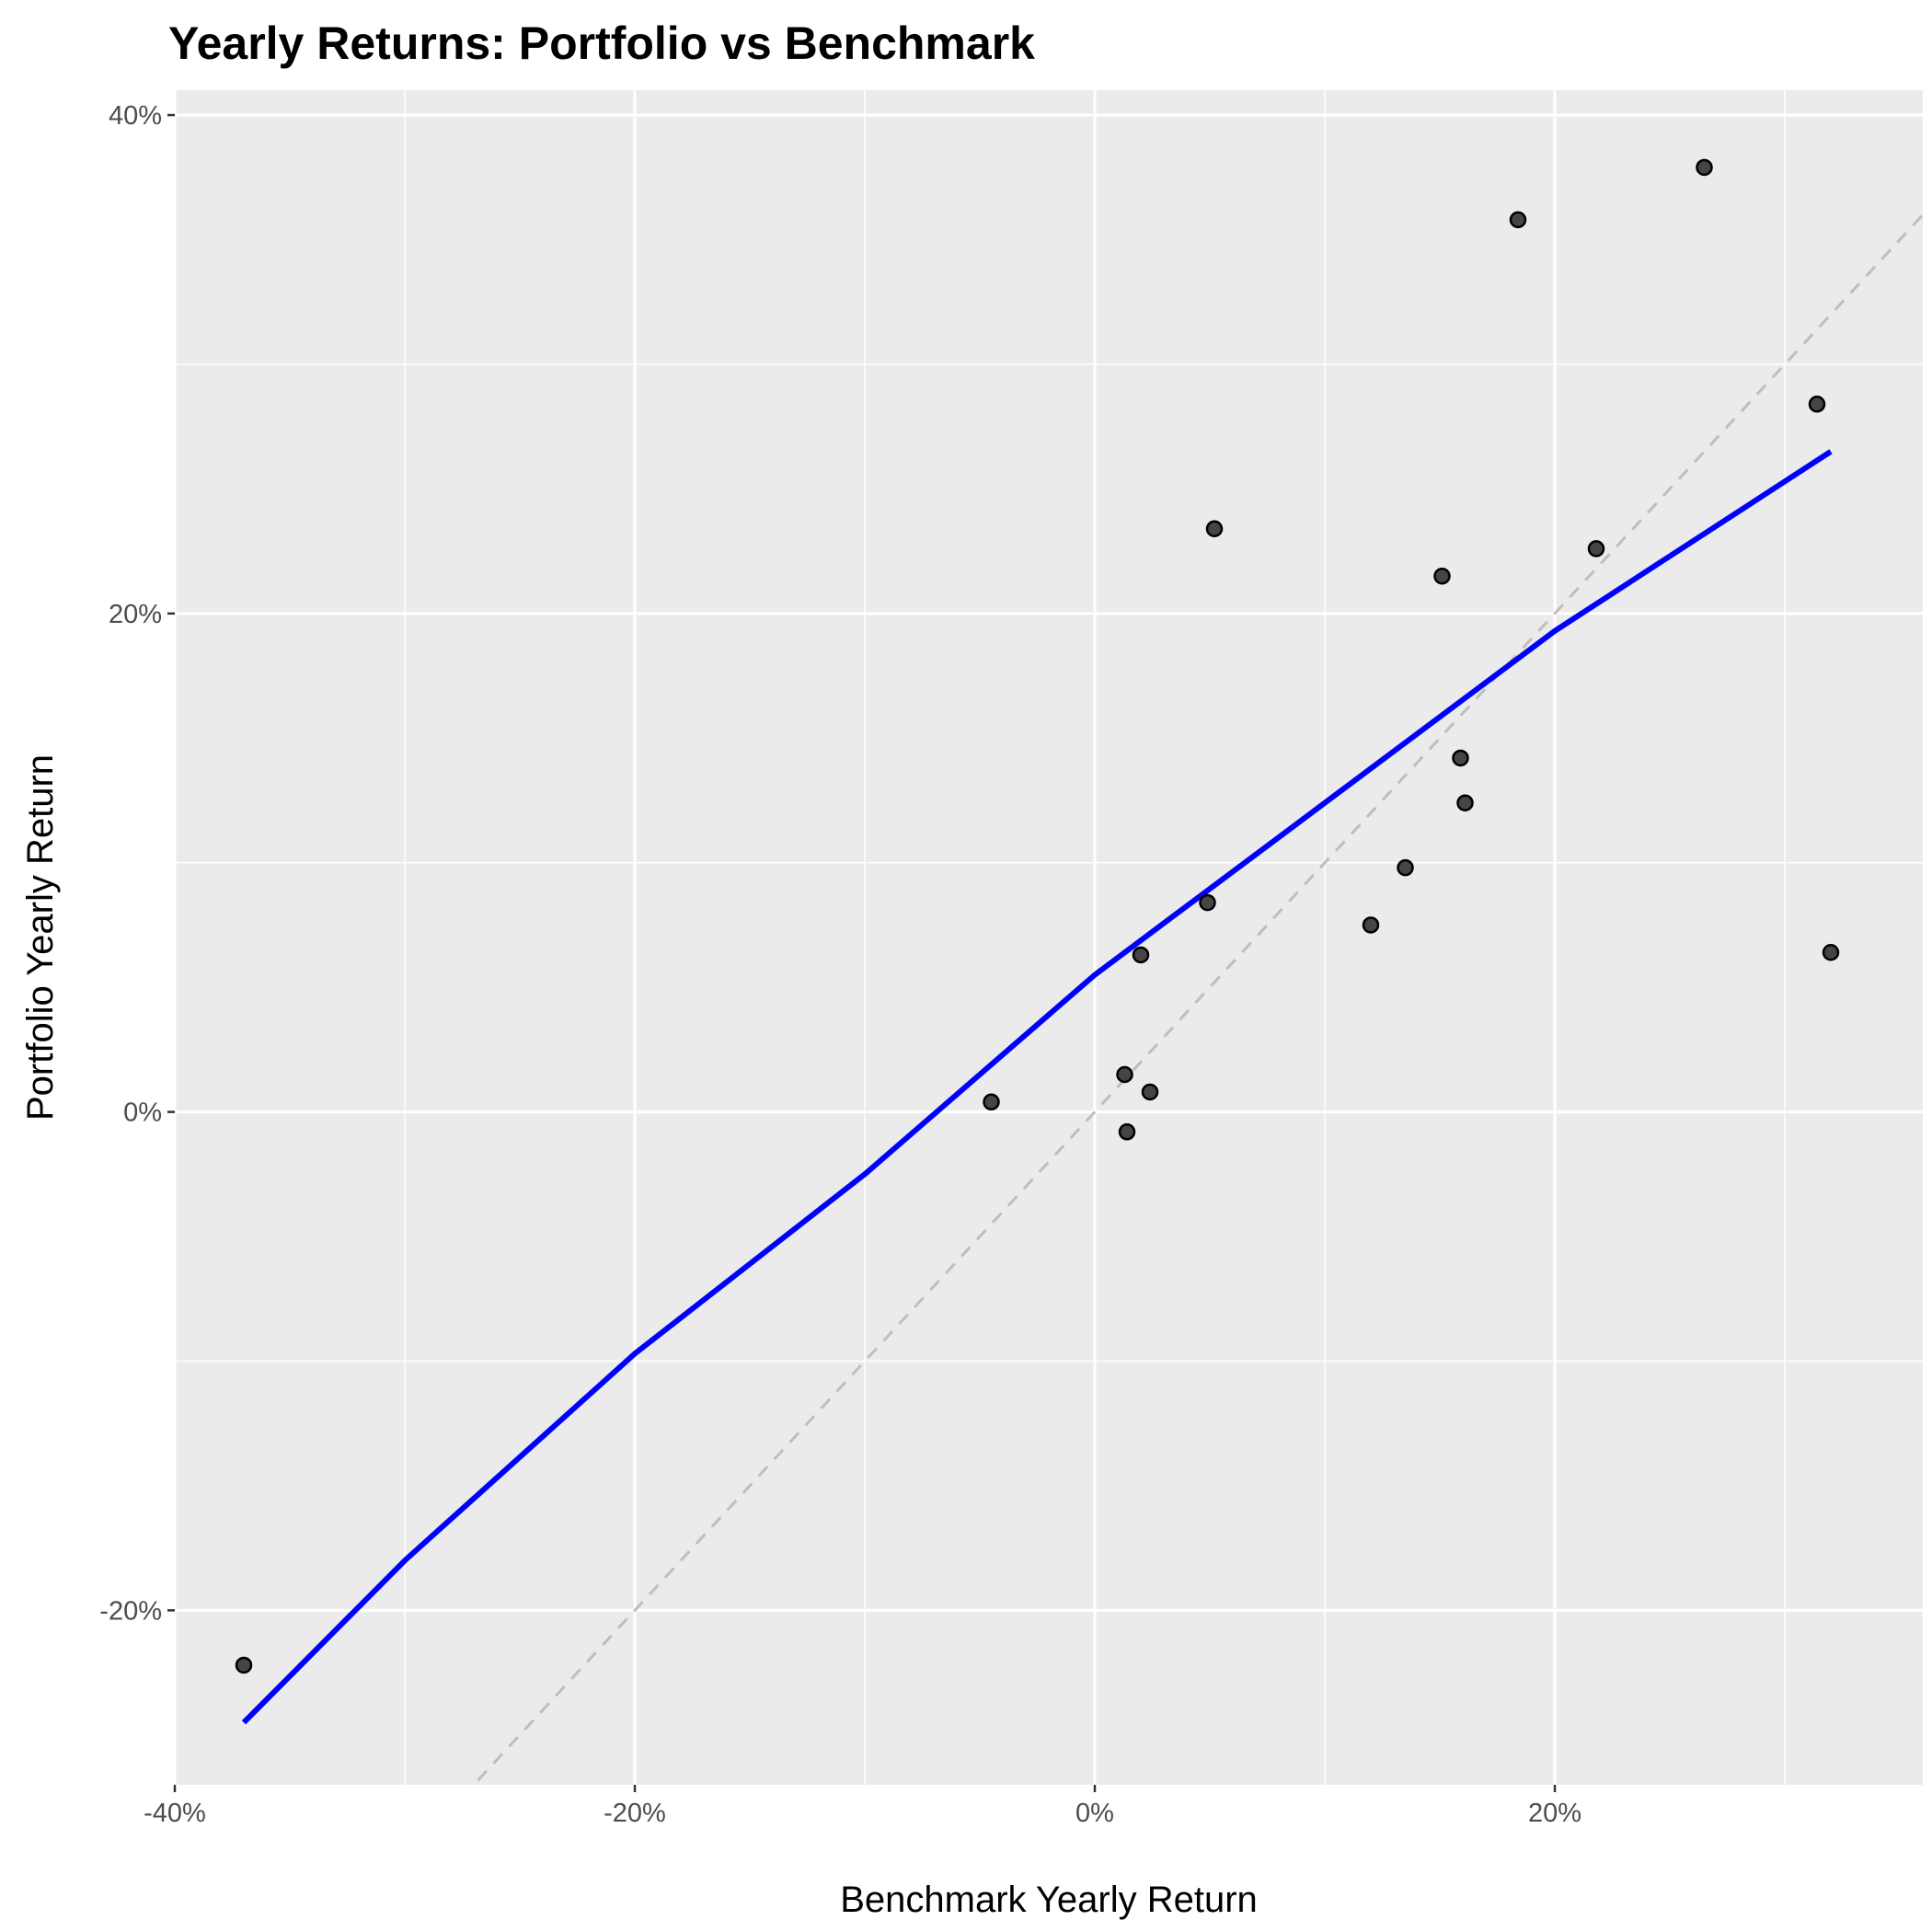 The image size is (1932, 1932). Describe the element at coordinates (142, 1113) in the screenshot. I see `y-tick-label: 0%` at that location.